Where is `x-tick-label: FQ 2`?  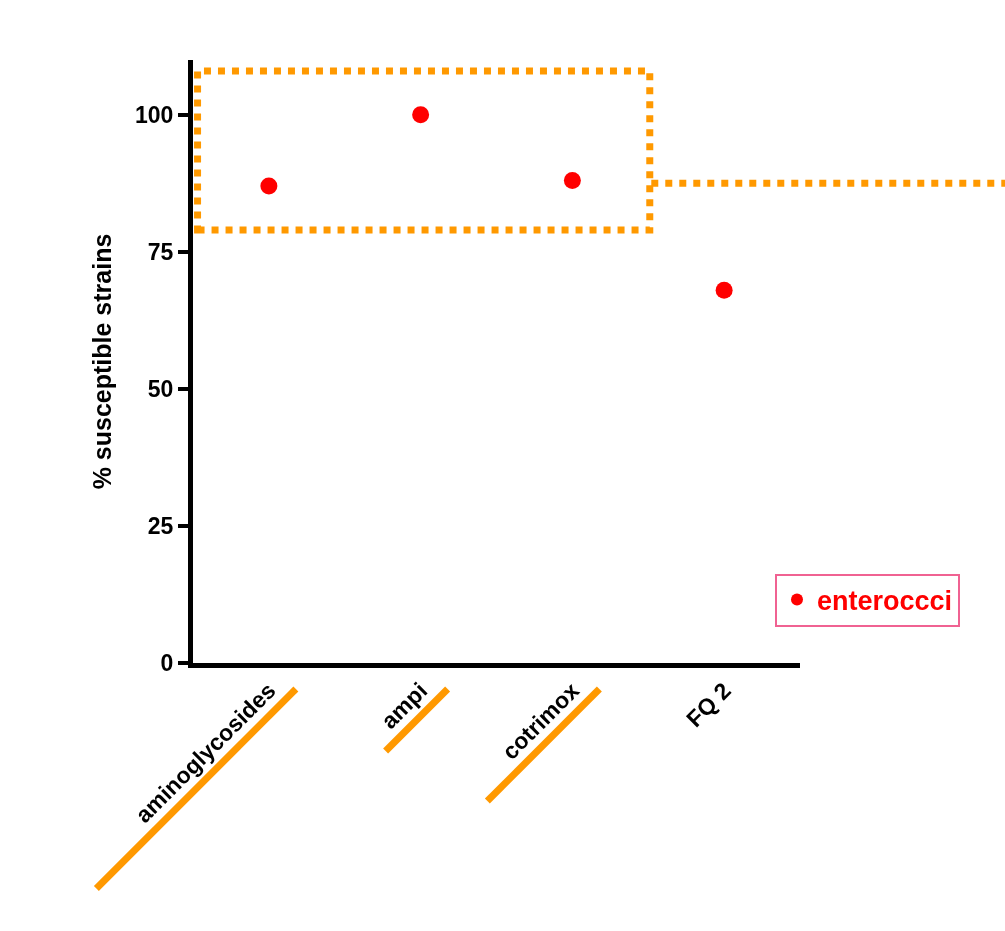 x-tick-label: FQ 2 is located at coordinates (708, 704).